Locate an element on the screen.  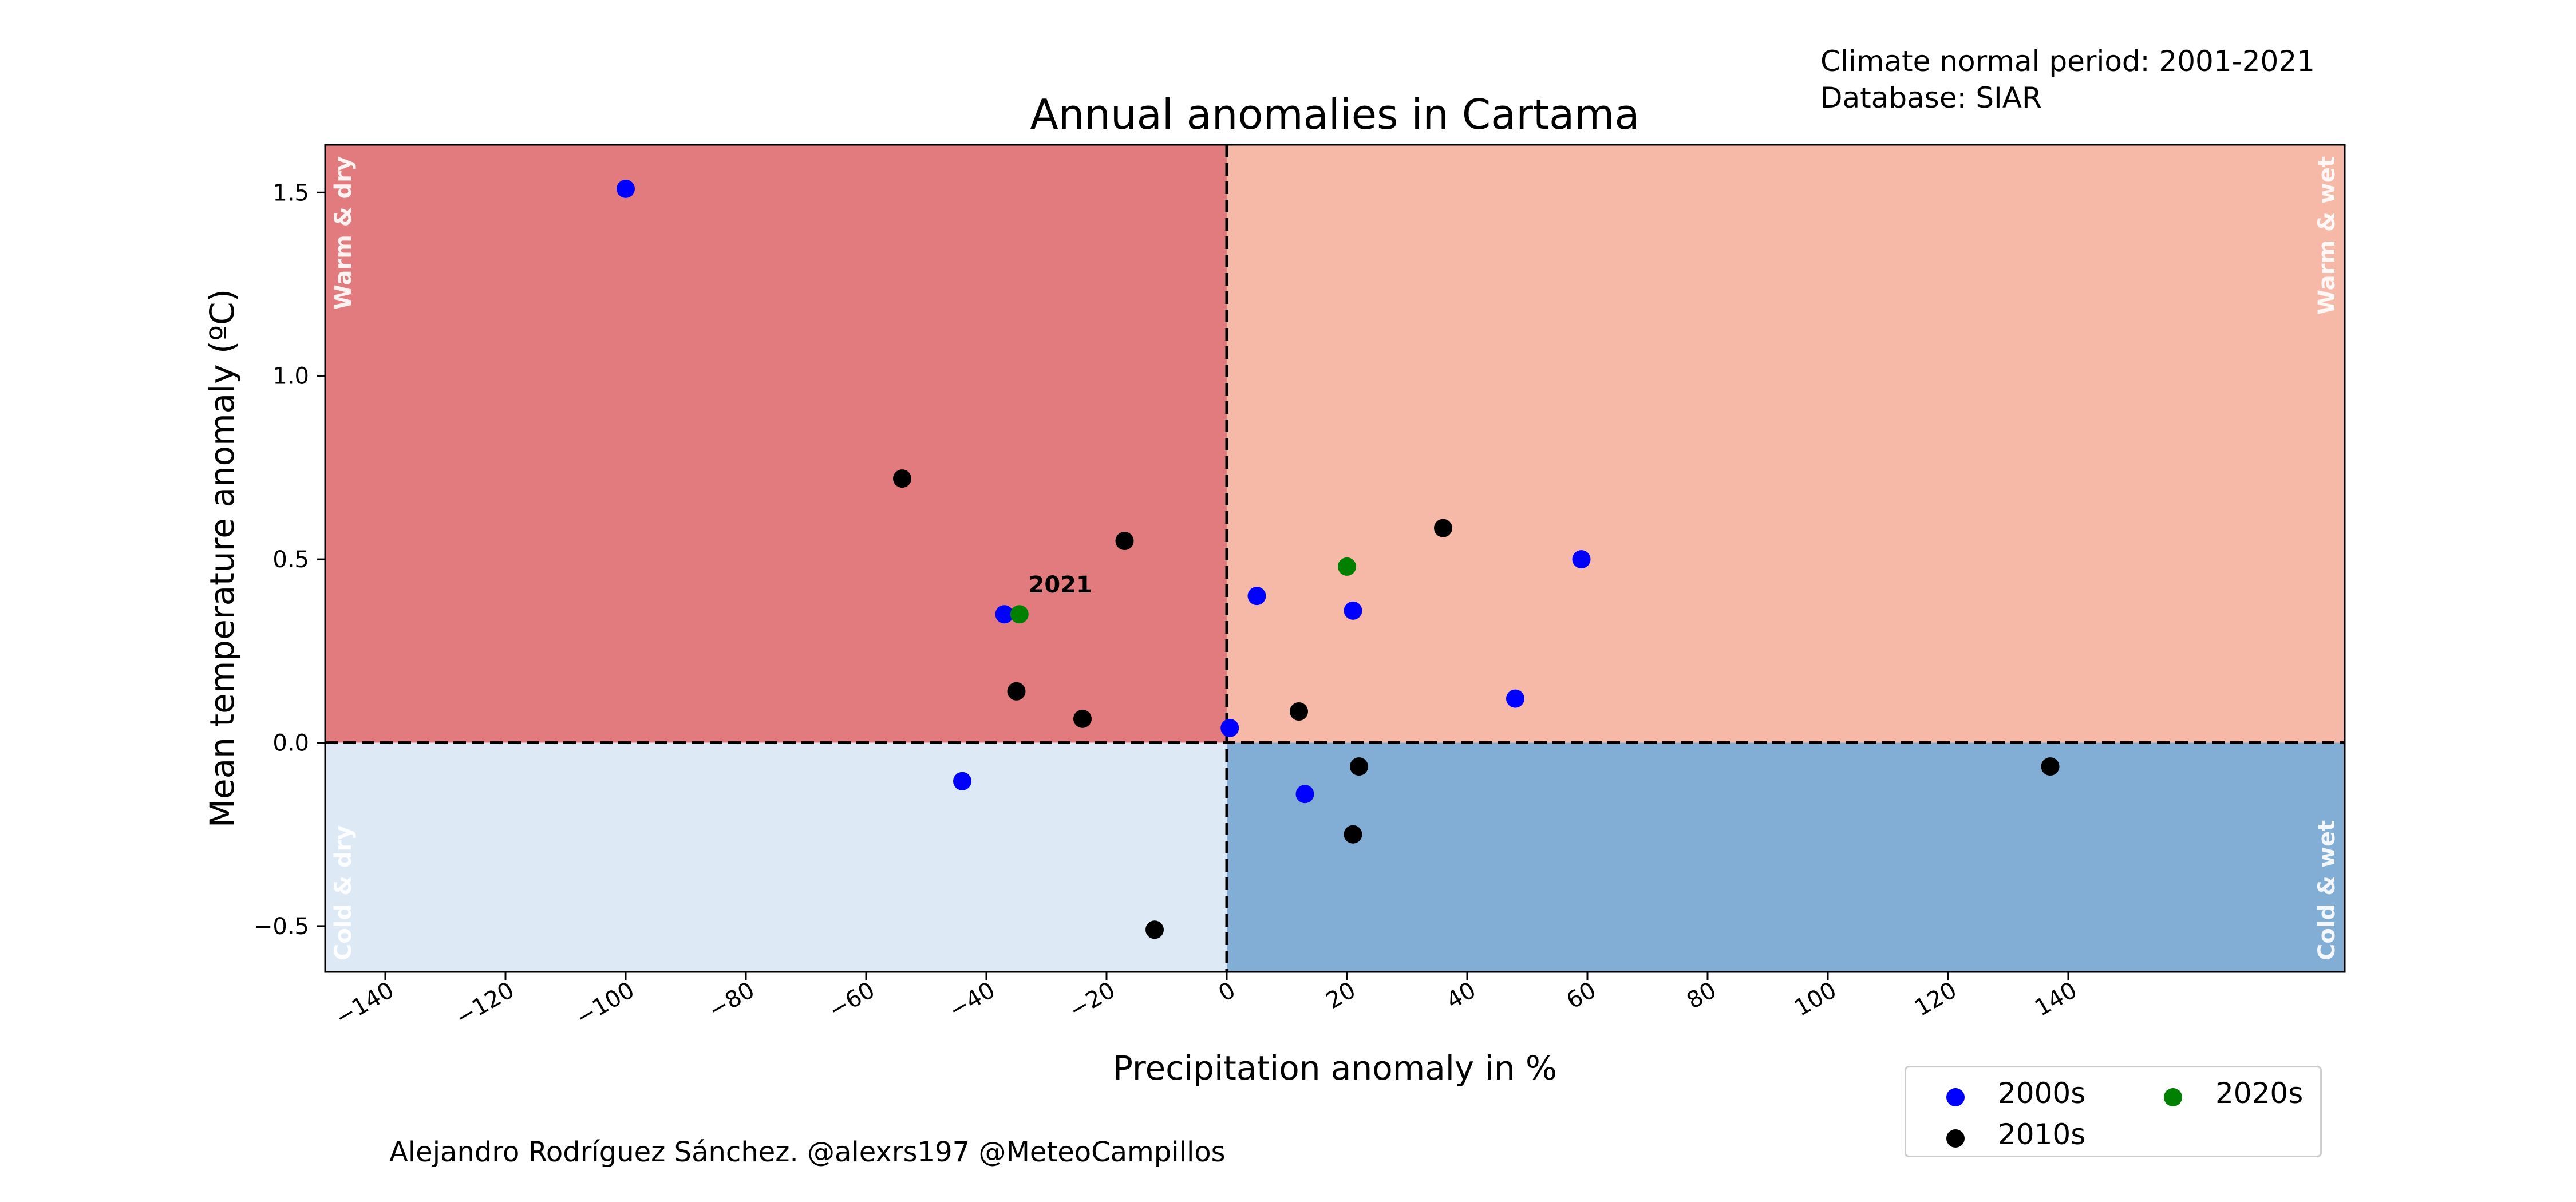
y-tick-label: −0.5 is located at coordinates (281, 927).